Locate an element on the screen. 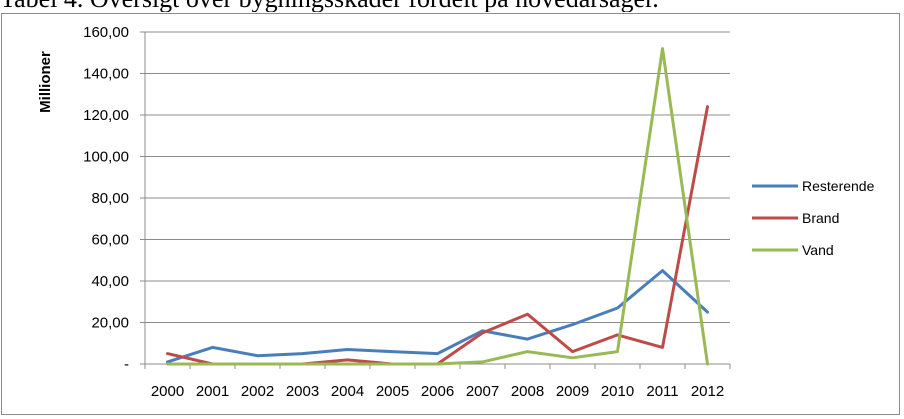 Image resolution: width=904 pixels, height=419 pixels. y-tick-label: 120,00 is located at coordinates (106, 115).